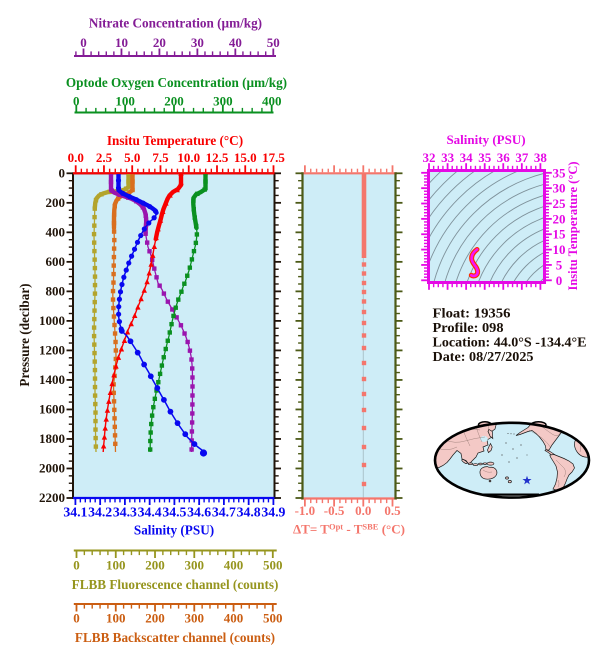 Image resolution: width=609 pixels, height=663 pixels. What do you see at coordinates (392, 510) in the screenshot?
I see `svg-text: 0.5` at bounding box center [392, 510].